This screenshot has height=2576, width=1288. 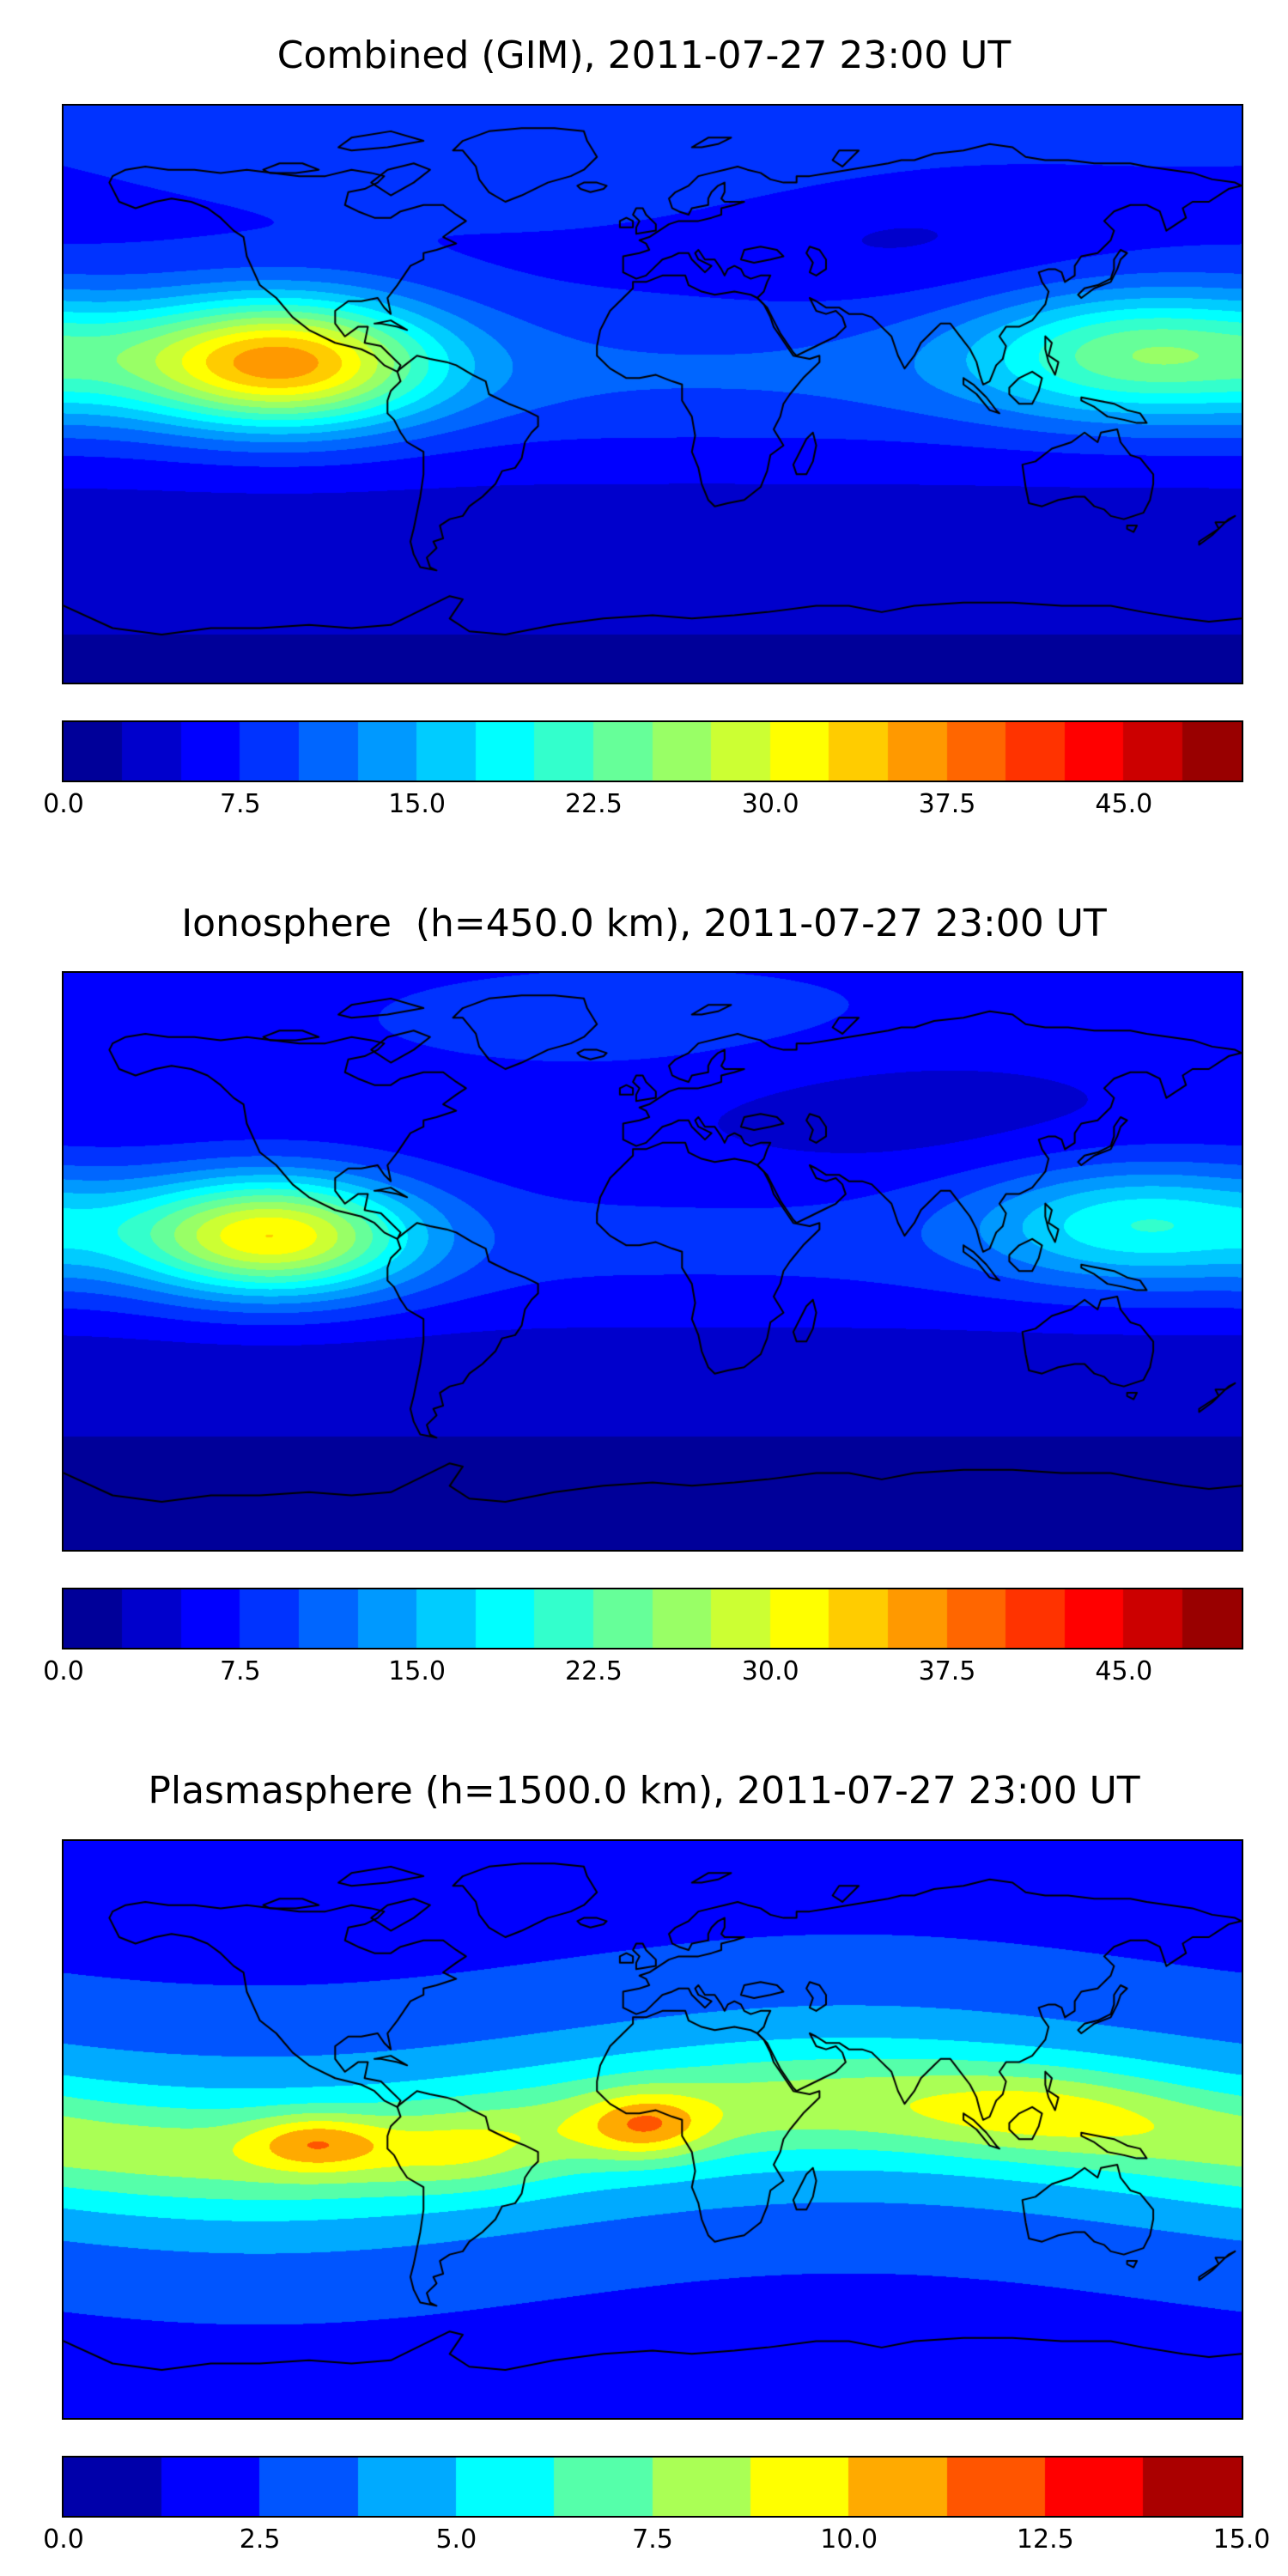 What do you see at coordinates (652, 751) in the screenshot?
I see `colorbar-canvas-combined` at bounding box center [652, 751].